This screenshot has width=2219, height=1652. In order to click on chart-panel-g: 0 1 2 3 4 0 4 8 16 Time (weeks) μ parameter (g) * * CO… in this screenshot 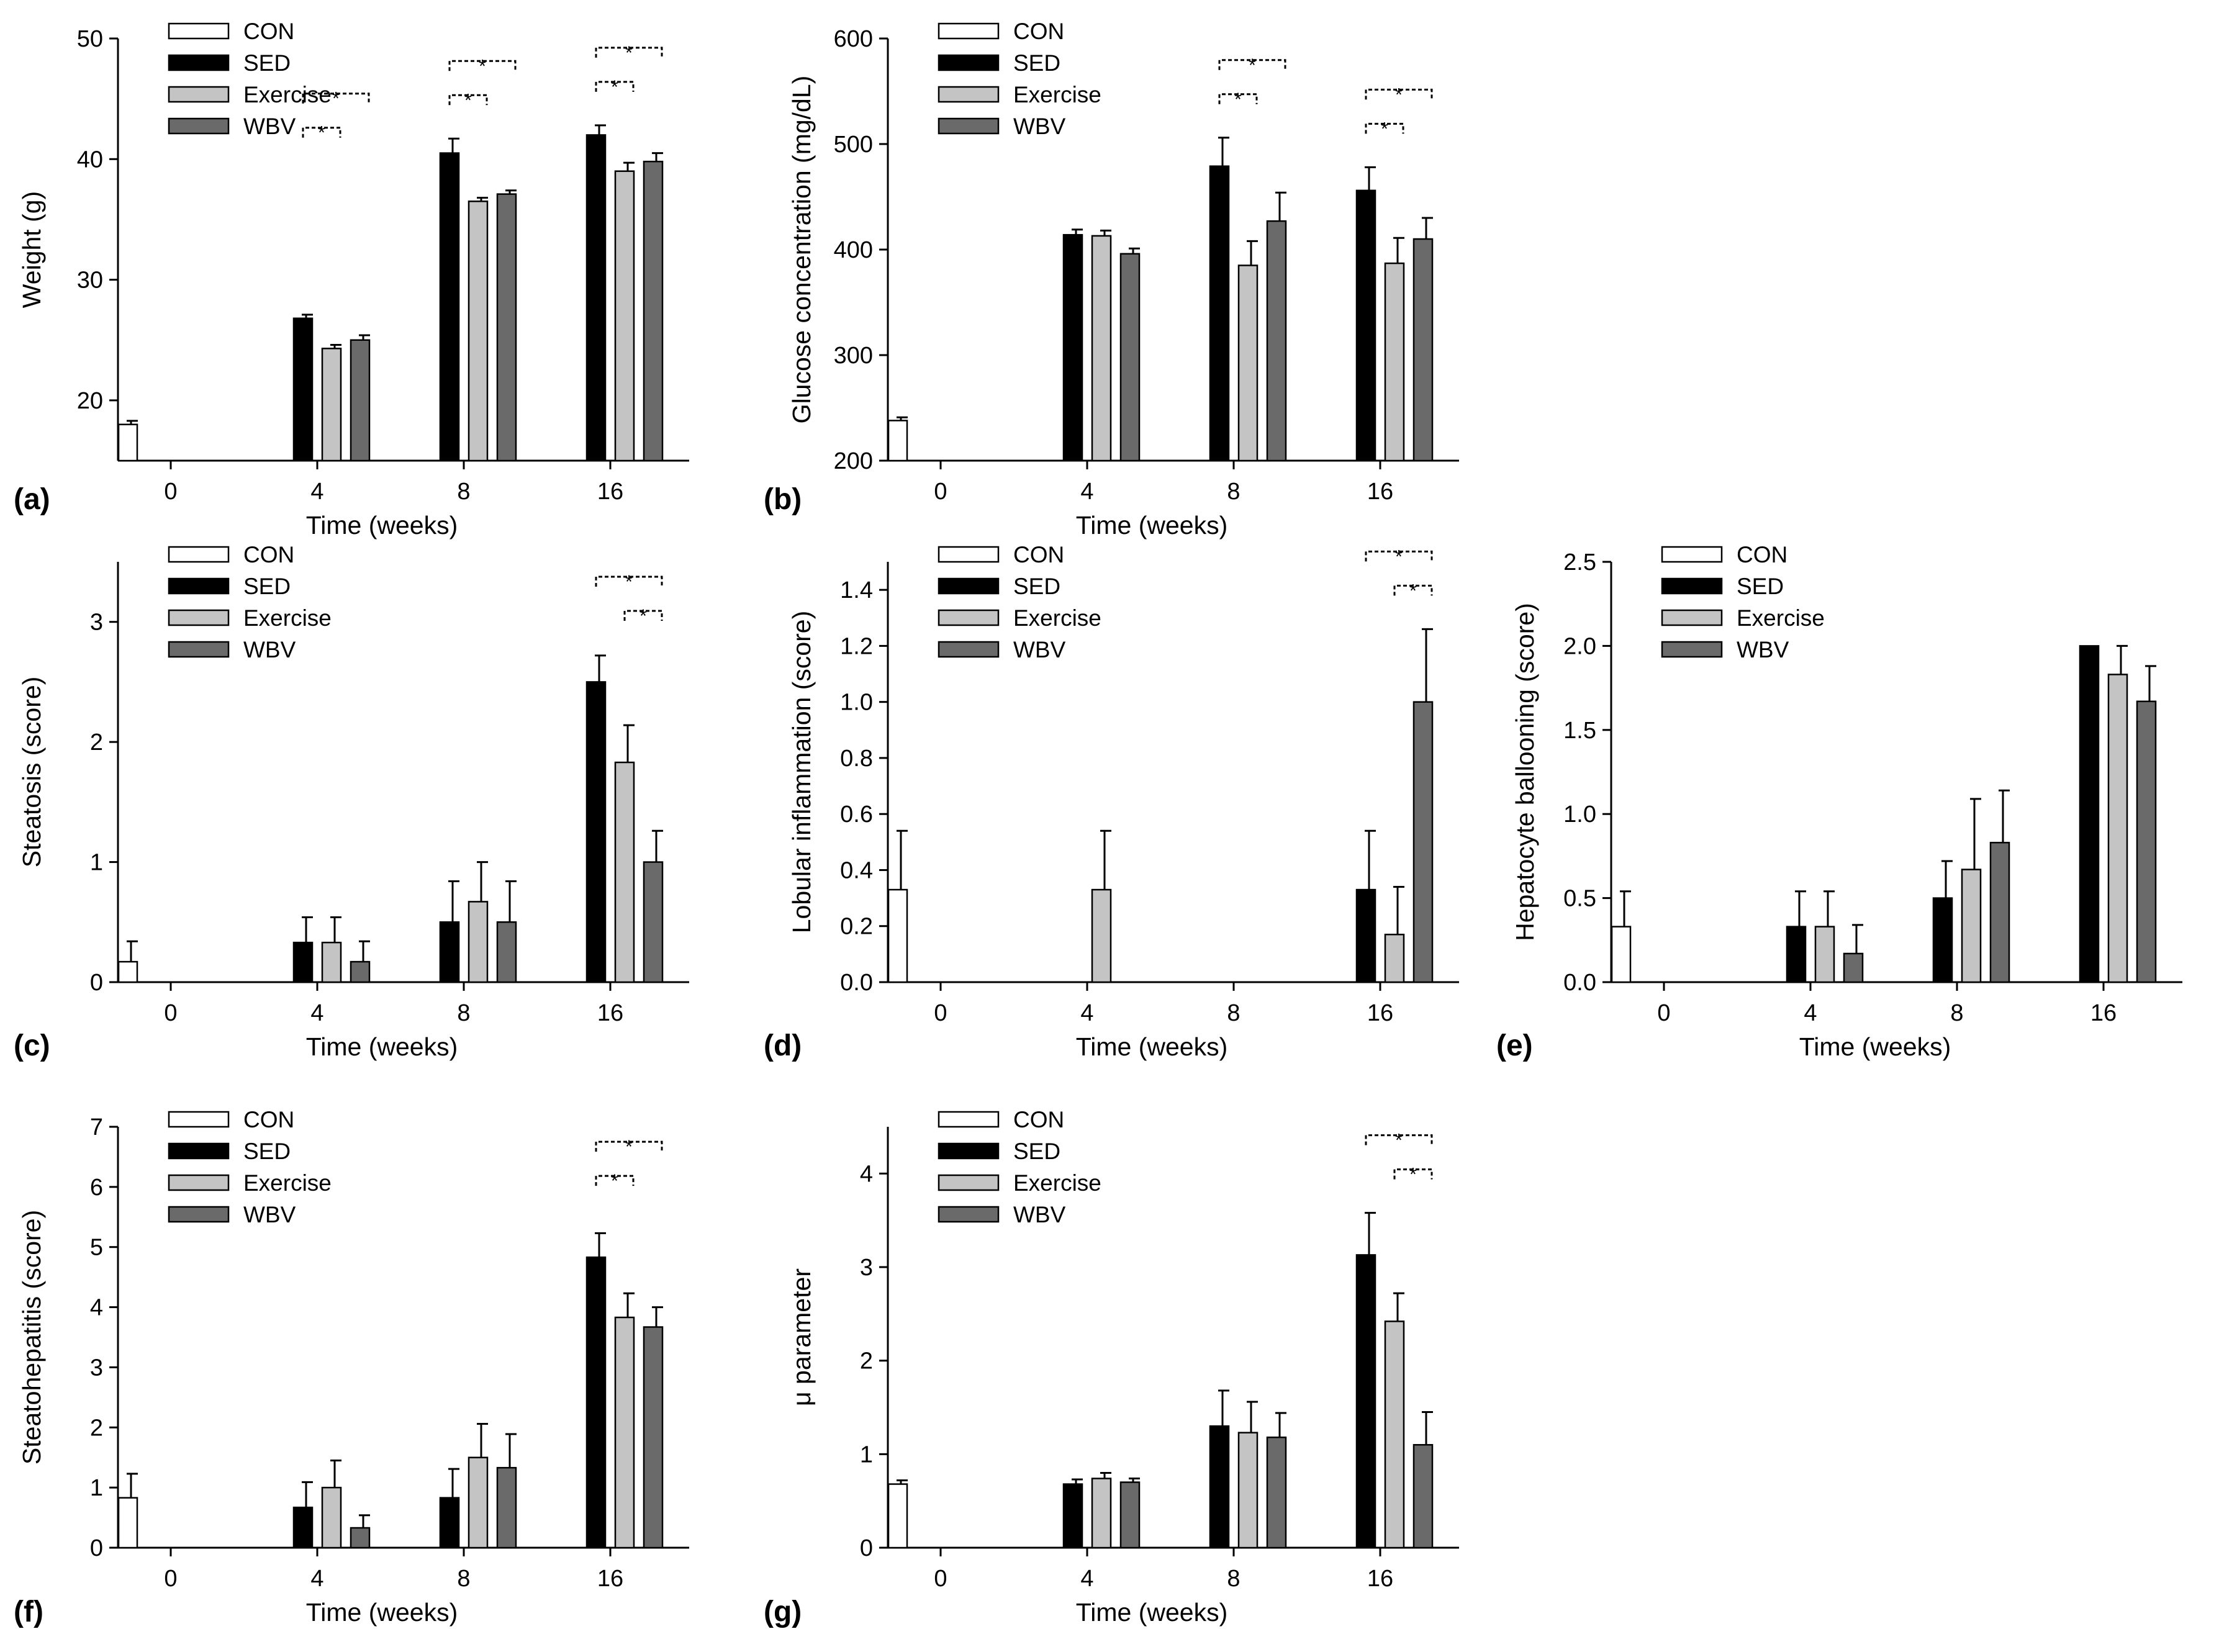, I will do `click(1112, 1367)`.